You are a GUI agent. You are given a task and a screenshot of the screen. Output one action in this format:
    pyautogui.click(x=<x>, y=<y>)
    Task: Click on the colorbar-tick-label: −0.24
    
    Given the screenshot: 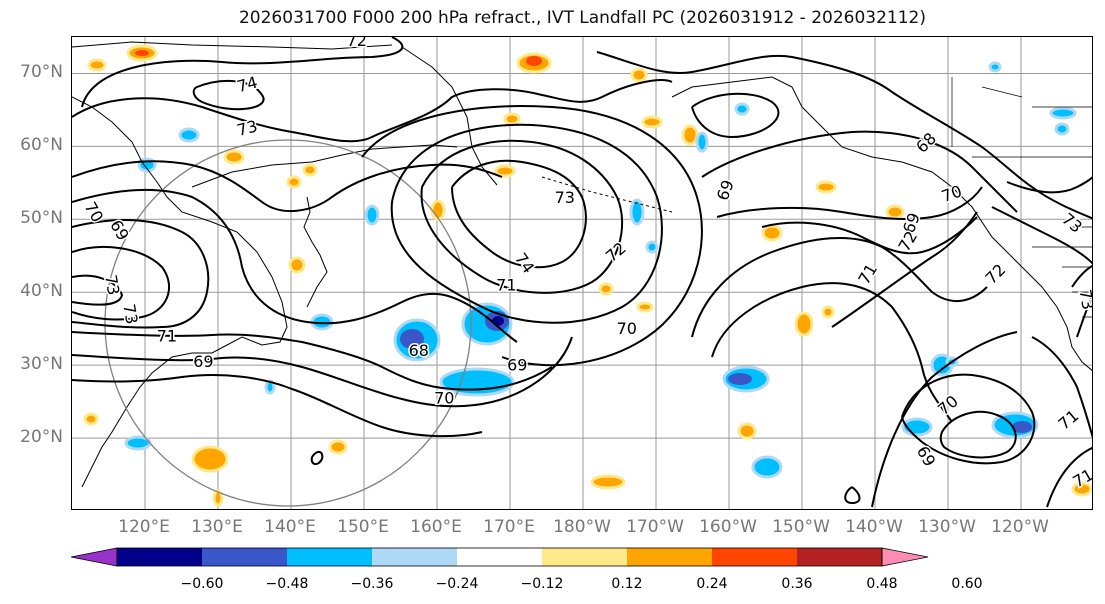 What is the action you would take?
    pyautogui.click(x=457, y=584)
    